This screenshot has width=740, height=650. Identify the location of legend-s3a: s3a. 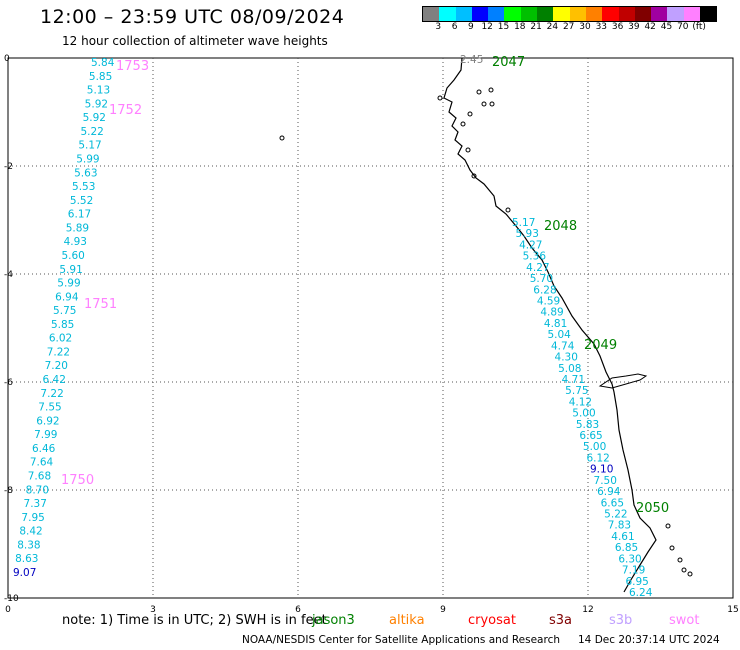
(561, 620).